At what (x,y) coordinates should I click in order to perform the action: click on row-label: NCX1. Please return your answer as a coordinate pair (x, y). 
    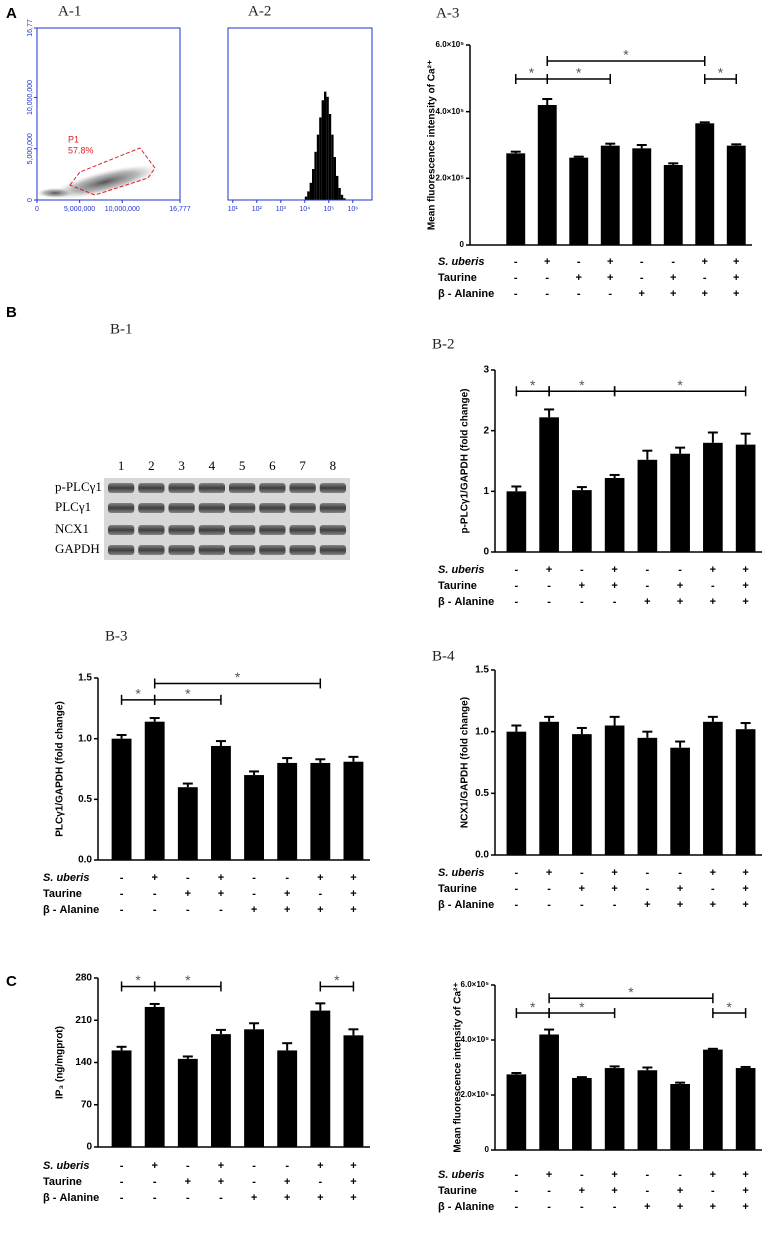
    Looking at the image, I should click on (72, 528).